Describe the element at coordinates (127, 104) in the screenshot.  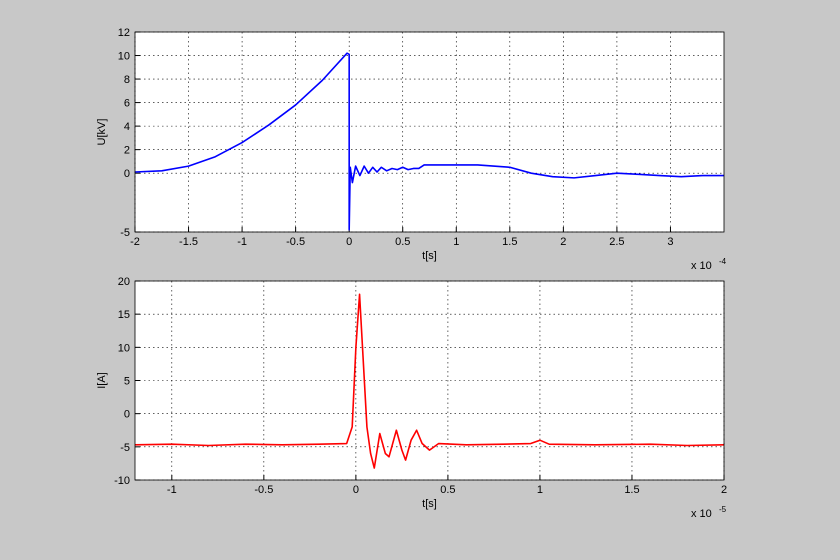
I see `y-tick-label: 6` at that location.